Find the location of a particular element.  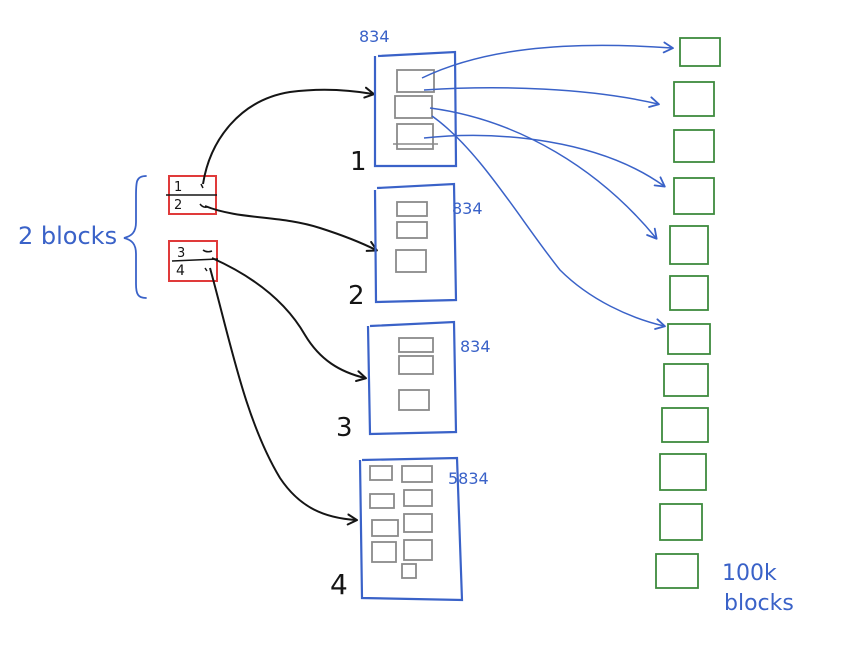

block-1-count: 834 is located at coordinates (374, 36).